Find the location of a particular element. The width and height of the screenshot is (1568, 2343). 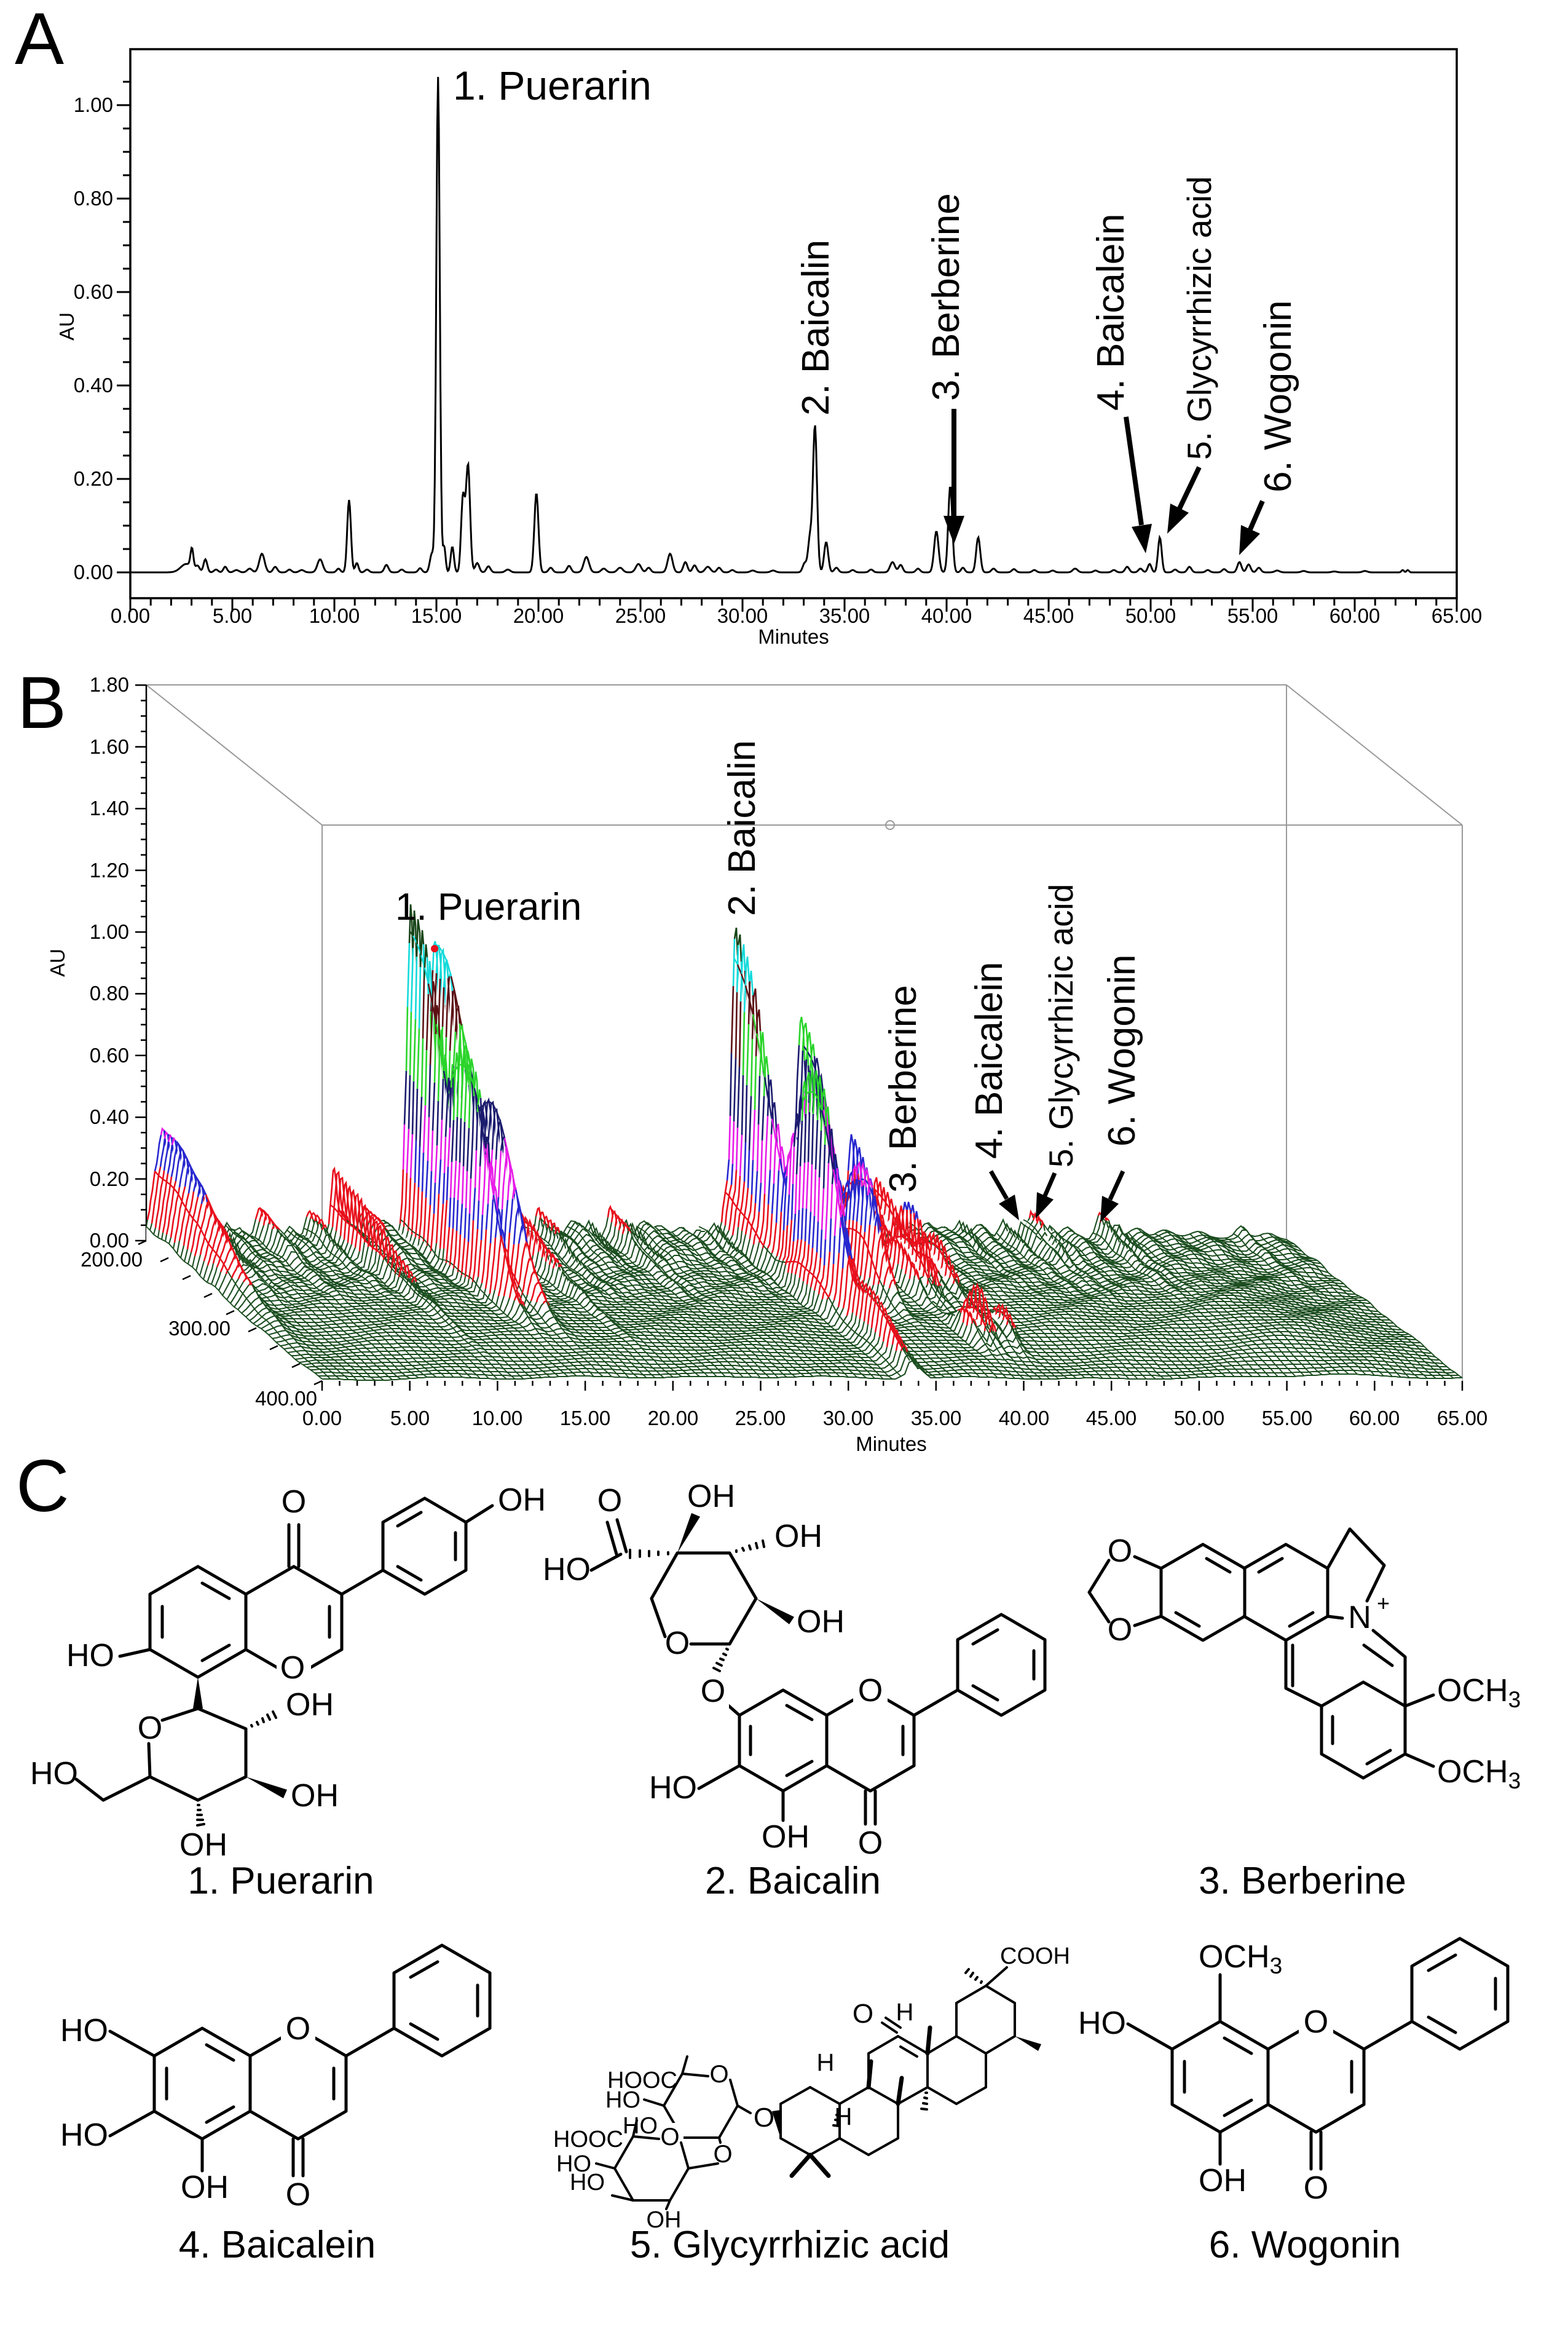

svg-text: 300.00 is located at coordinates (199, 1328).